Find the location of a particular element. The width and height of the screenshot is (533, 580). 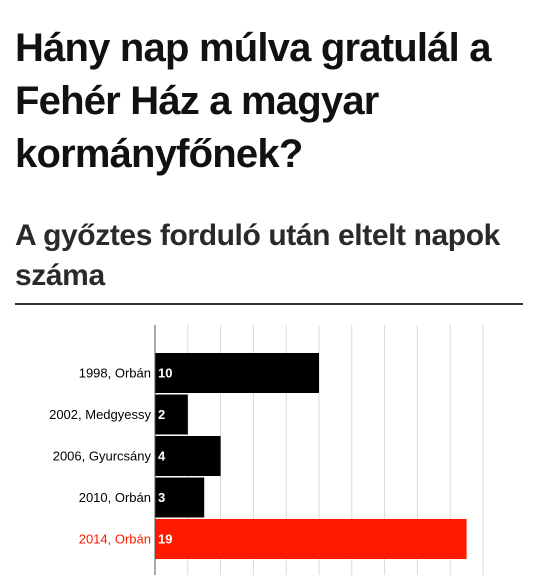

category-label: 1998, Orbán is located at coordinates (115, 373).